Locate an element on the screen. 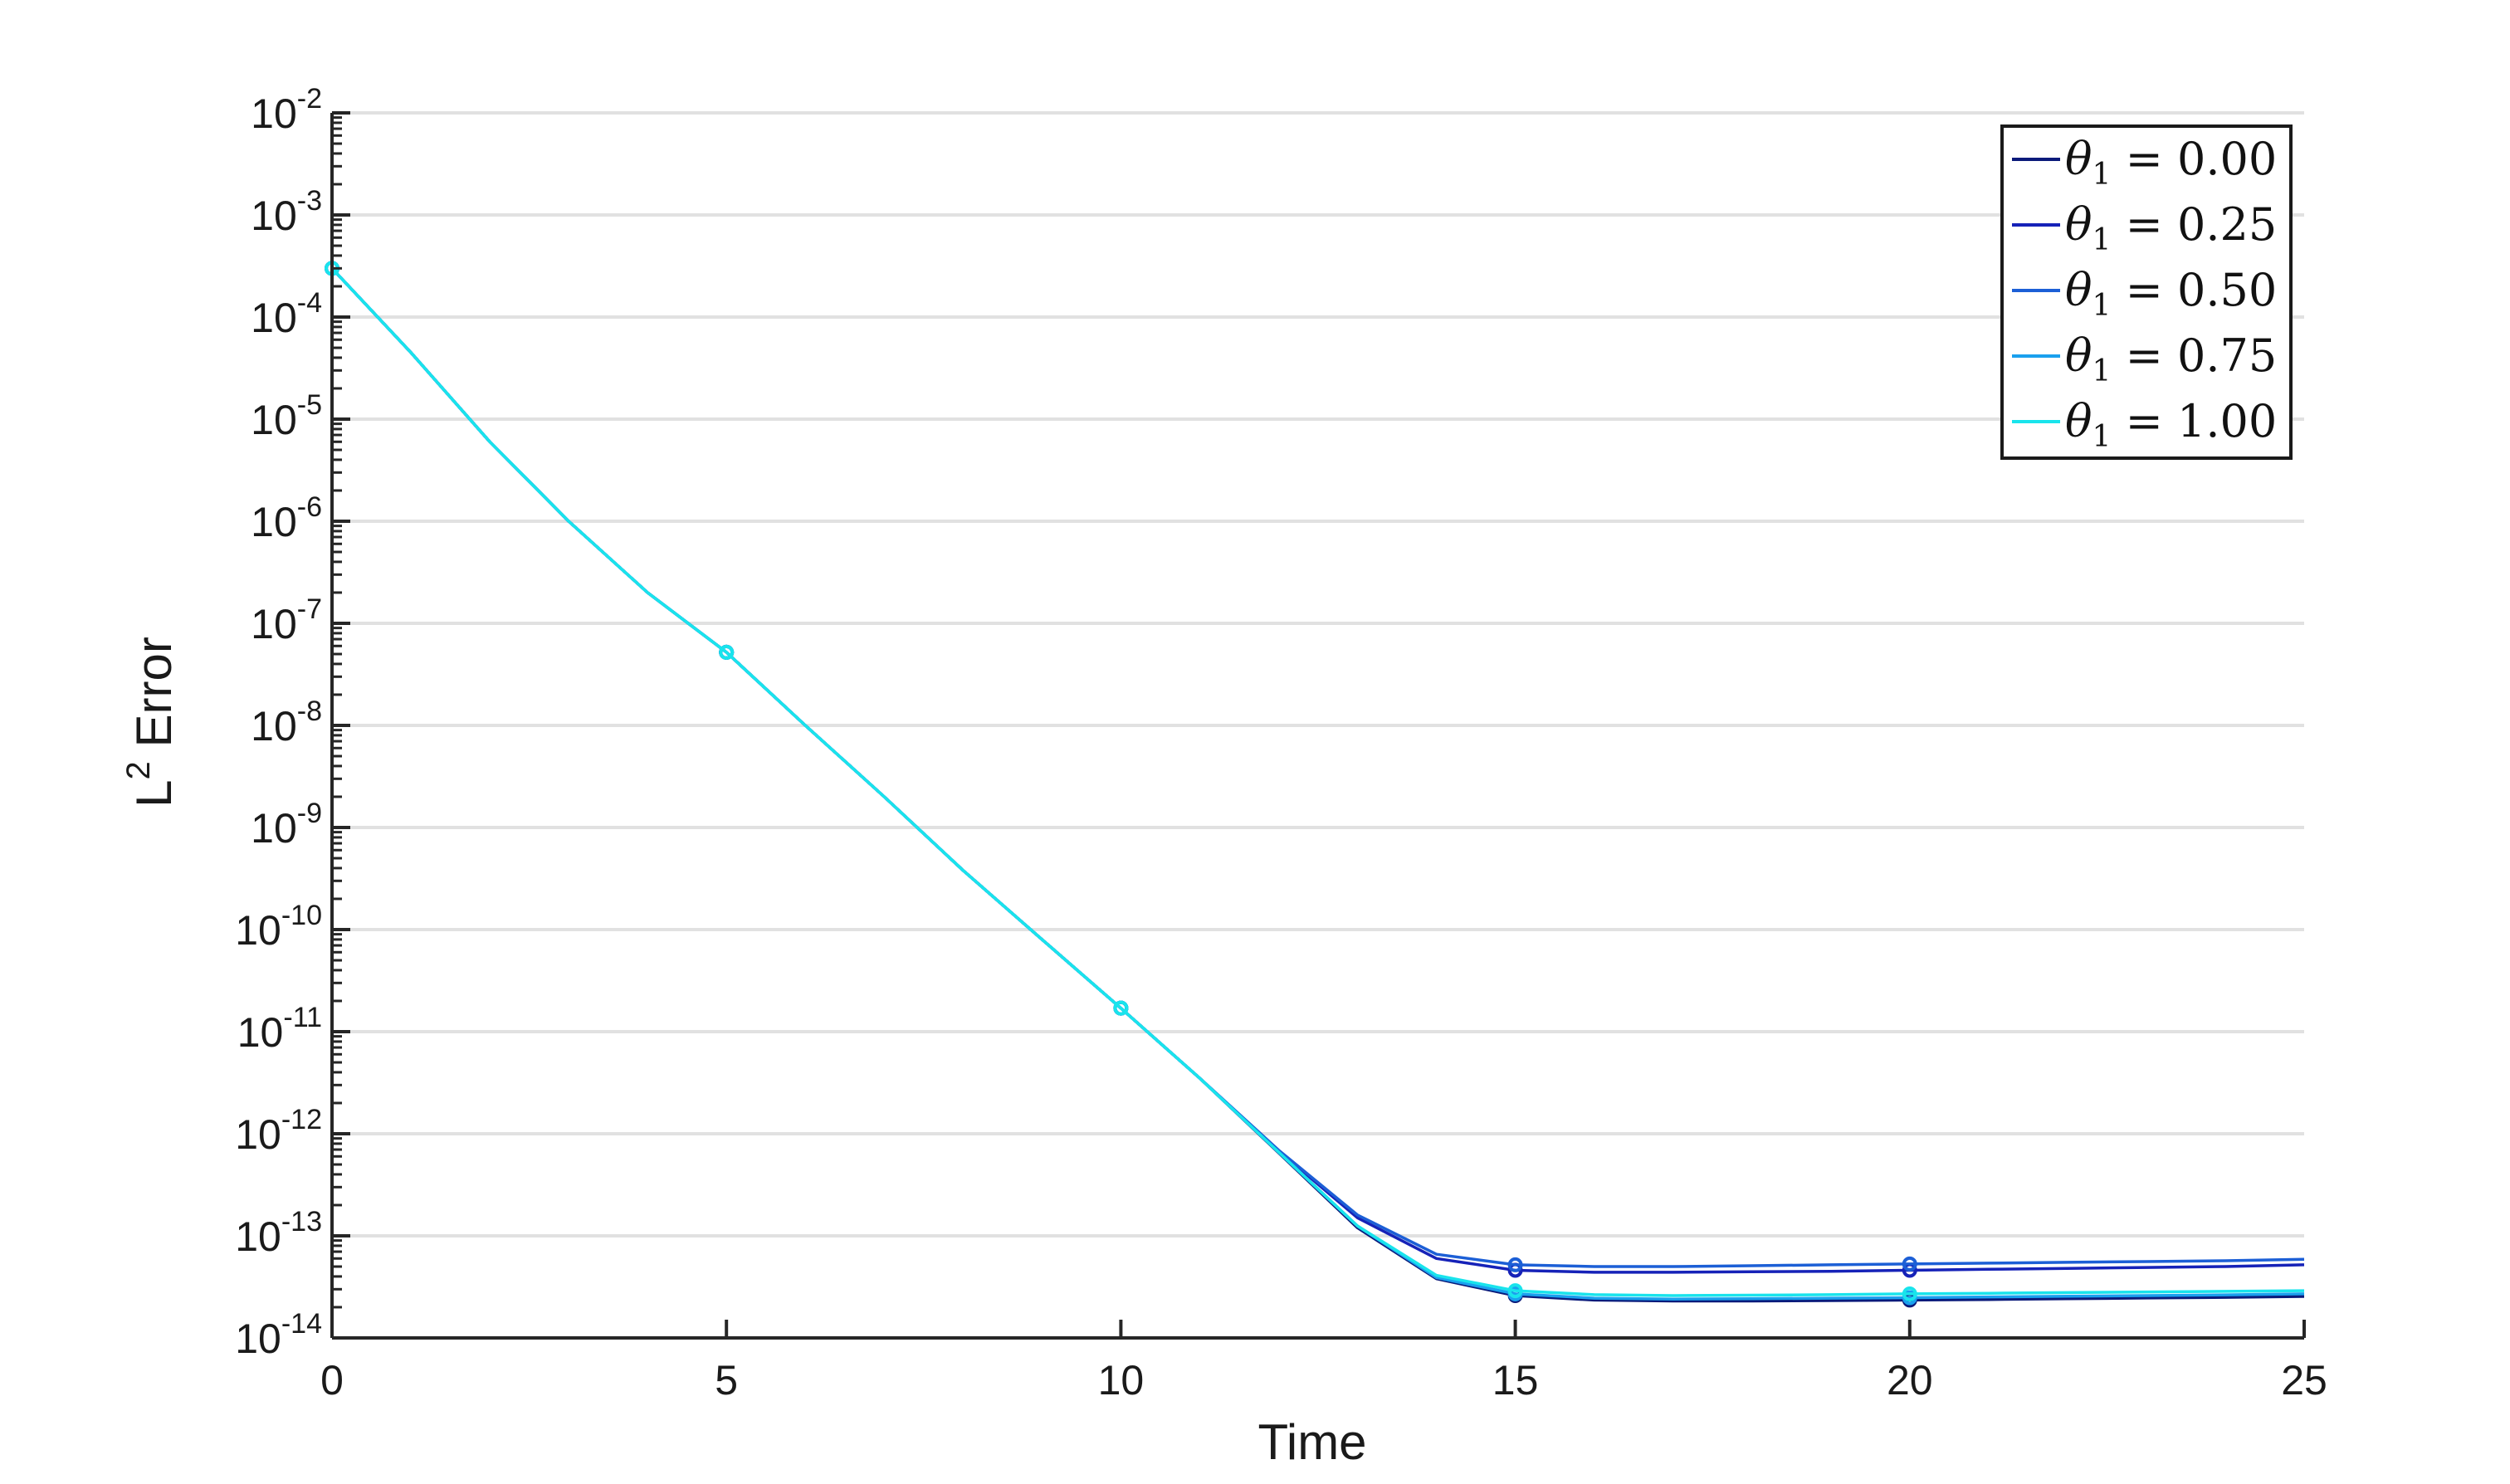 The width and height of the screenshot is (2510, 1484). legend-entry: θ1 = 0.75 is located at coordinates (2171, 359).